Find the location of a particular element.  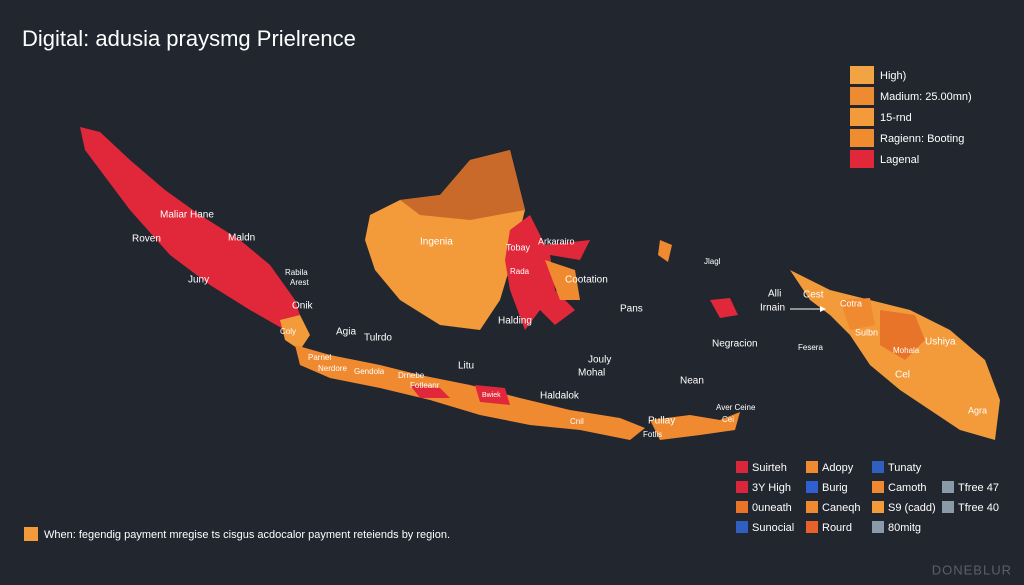

map-label: Juny is located at coordinates (198, 280).